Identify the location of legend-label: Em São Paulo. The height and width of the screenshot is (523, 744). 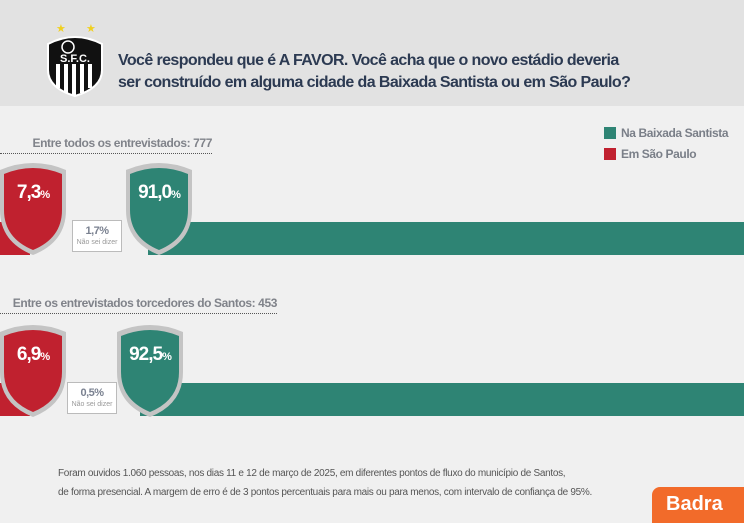
(659, 153).